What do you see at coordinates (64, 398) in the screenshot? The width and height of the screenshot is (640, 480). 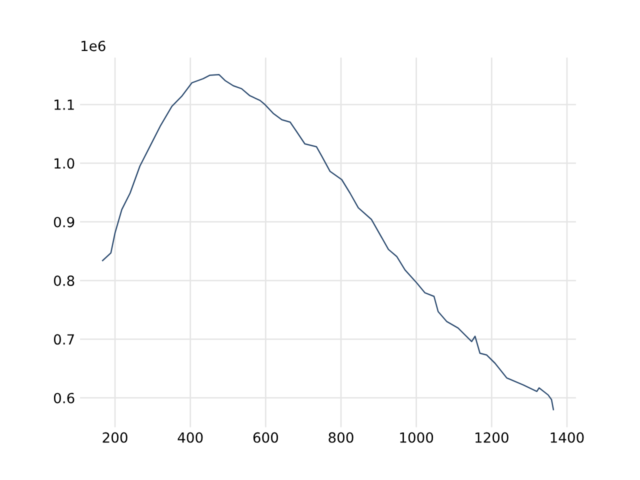 I see `y-tick-label: 0.6` at bounding box center [64, 398].